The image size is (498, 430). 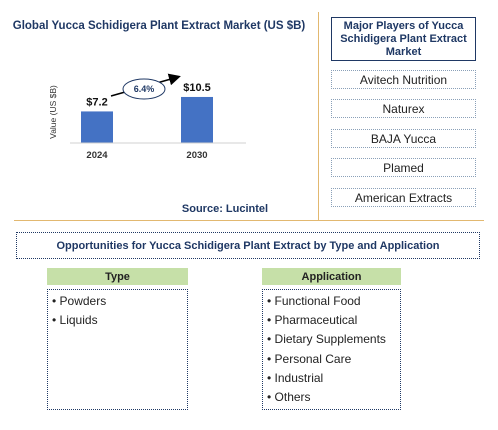 What do you see at coordinates (403, 108) in the screenshot?
I see `player-item: Naturex` at bounding box center [403, 108].